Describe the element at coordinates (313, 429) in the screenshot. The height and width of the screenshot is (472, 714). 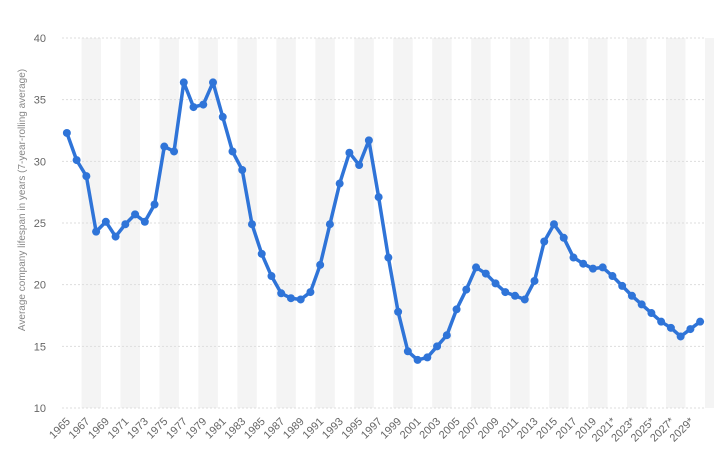
I see `x-tick-label: 1991` at that location.